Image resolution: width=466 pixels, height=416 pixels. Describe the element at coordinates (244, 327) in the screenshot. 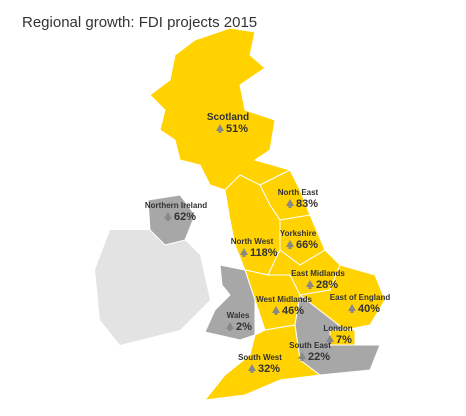

I see `region-value: 2%` at that location.